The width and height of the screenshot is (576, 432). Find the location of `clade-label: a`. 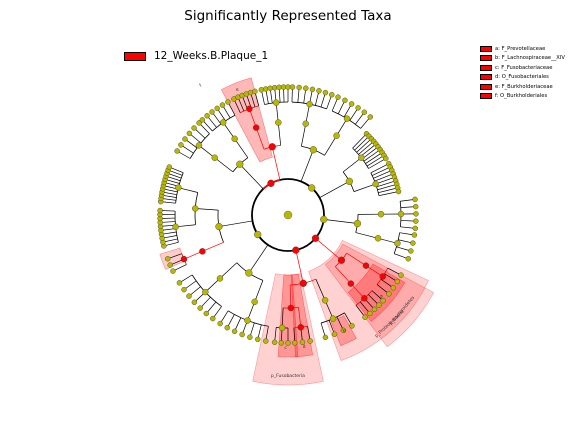

clade-label: a is located at coordinates (382, 297).